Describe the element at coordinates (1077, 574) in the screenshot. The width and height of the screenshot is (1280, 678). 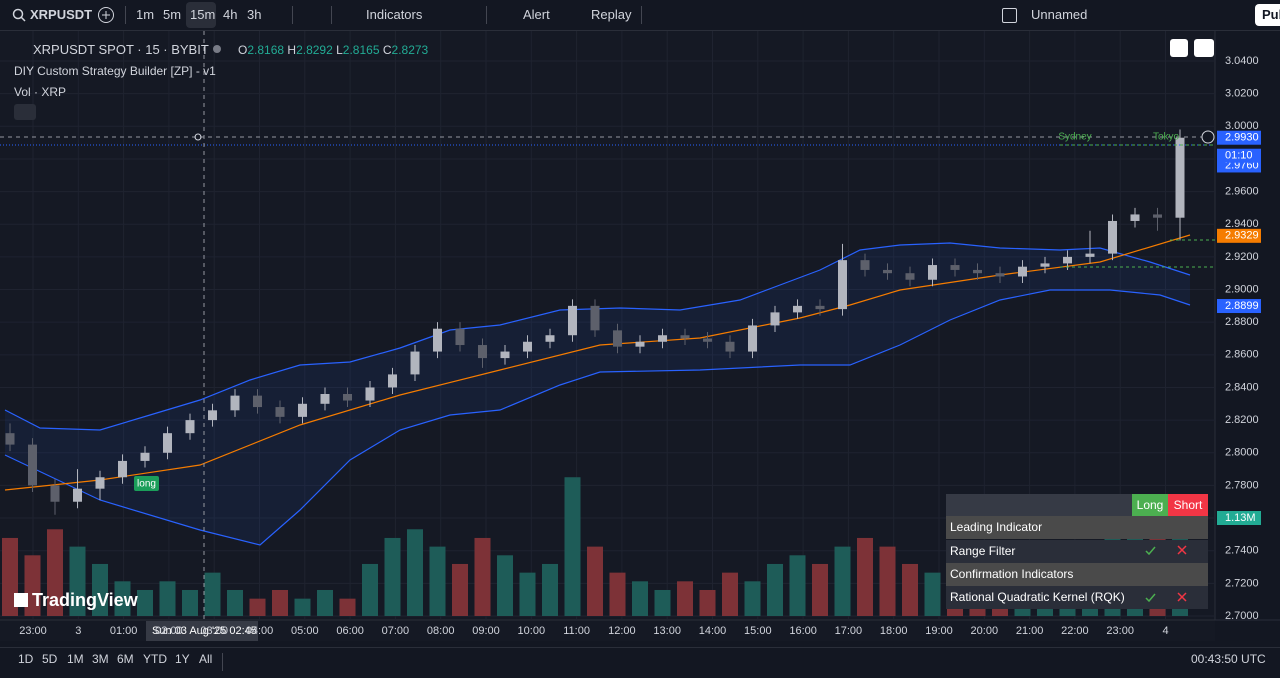
I see `table-section: Confirmation Indicators` at that location.